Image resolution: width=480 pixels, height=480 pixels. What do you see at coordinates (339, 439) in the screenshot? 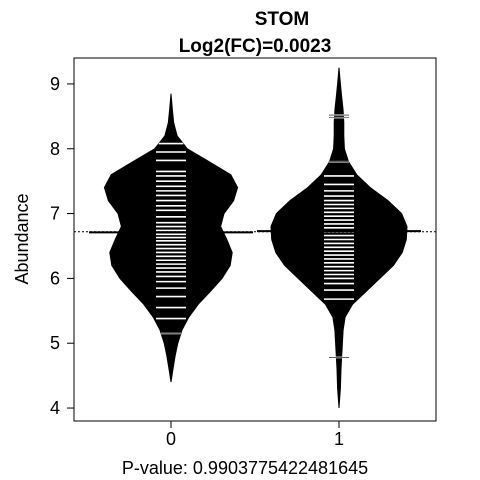
I see `x-tick-label: 1` at bounding box center [339, 439].